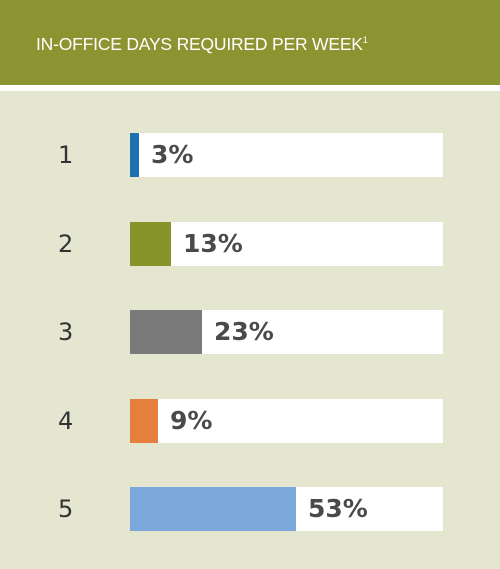 This screenshot has width=500, height=569. Describe the element at coordinates (66, 155) in the screenshot. I see `category-label-1: 1` at that location.